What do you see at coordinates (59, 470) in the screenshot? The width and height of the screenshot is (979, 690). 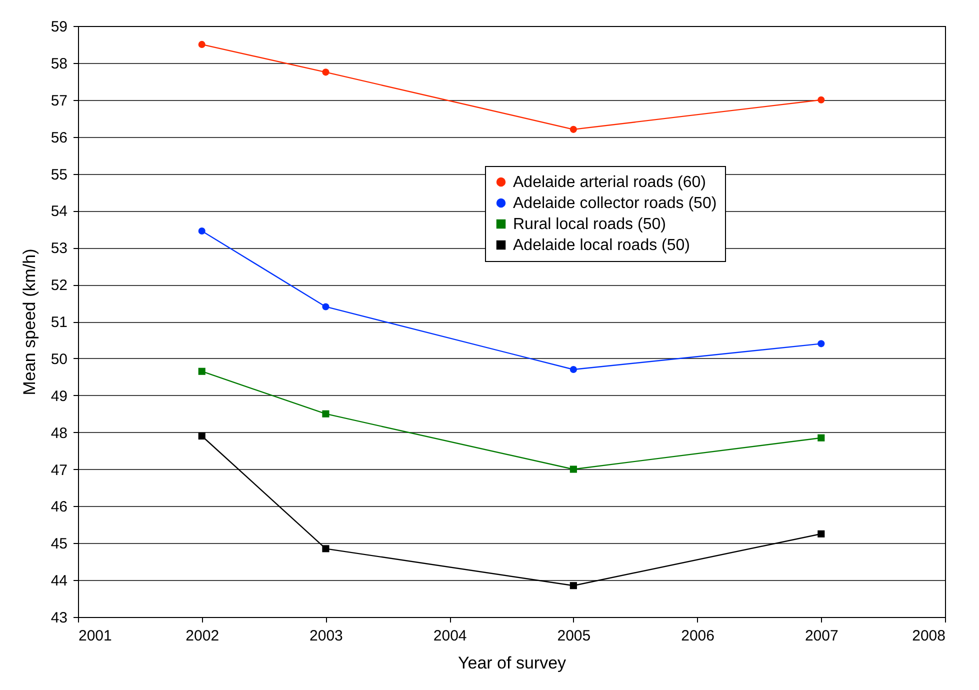 I see `y-tick-label: 47` at bounding box center [59, 470].